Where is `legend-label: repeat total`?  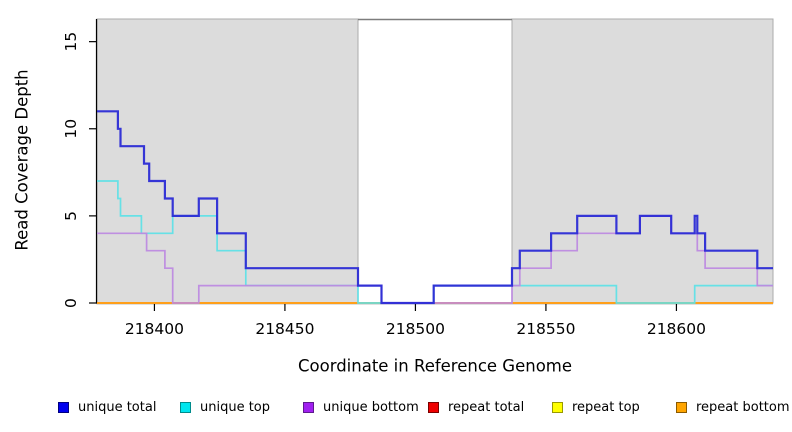
legend-label: repeat total is located at coordinates (486, 407).